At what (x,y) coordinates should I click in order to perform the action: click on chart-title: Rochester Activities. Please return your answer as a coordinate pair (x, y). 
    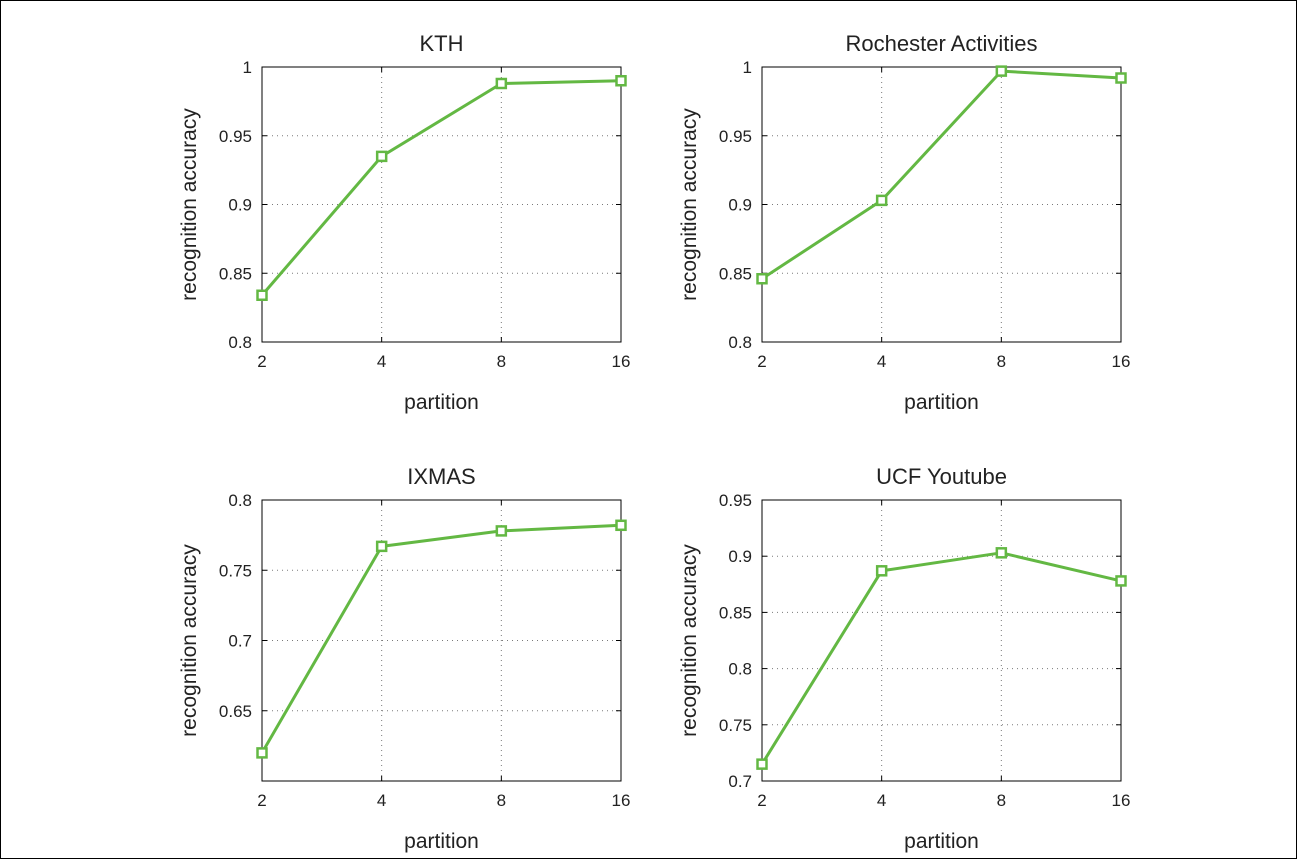
    Looking at the image, I should click on (942, 43).